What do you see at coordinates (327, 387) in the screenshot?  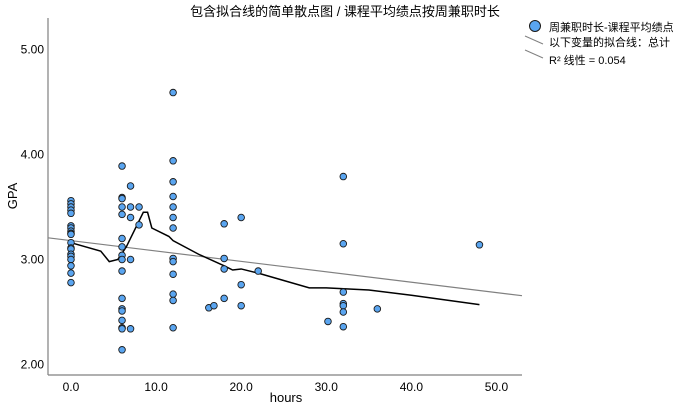 I see `x-tick-label: 30.0` at bounding box center [327, 387].